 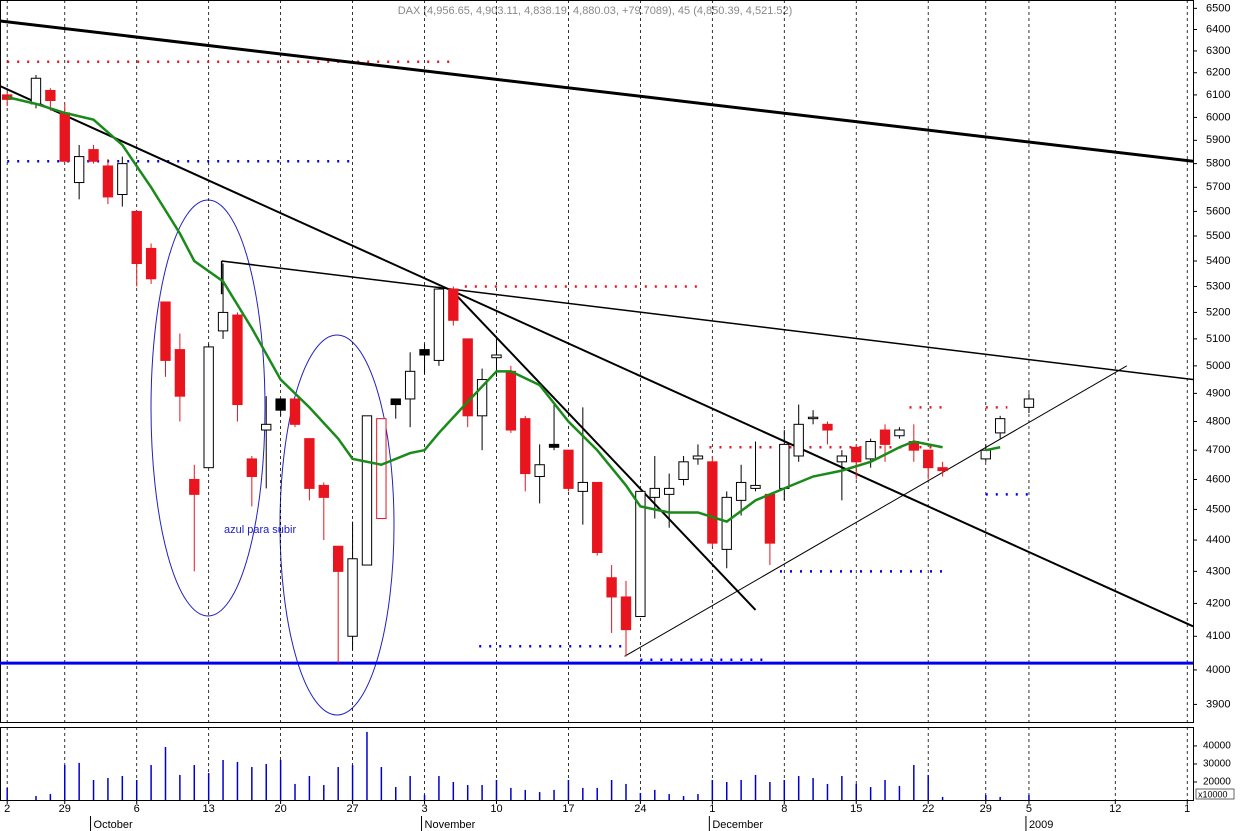 I want to click on unit-box, so click(x=1215, y=794).